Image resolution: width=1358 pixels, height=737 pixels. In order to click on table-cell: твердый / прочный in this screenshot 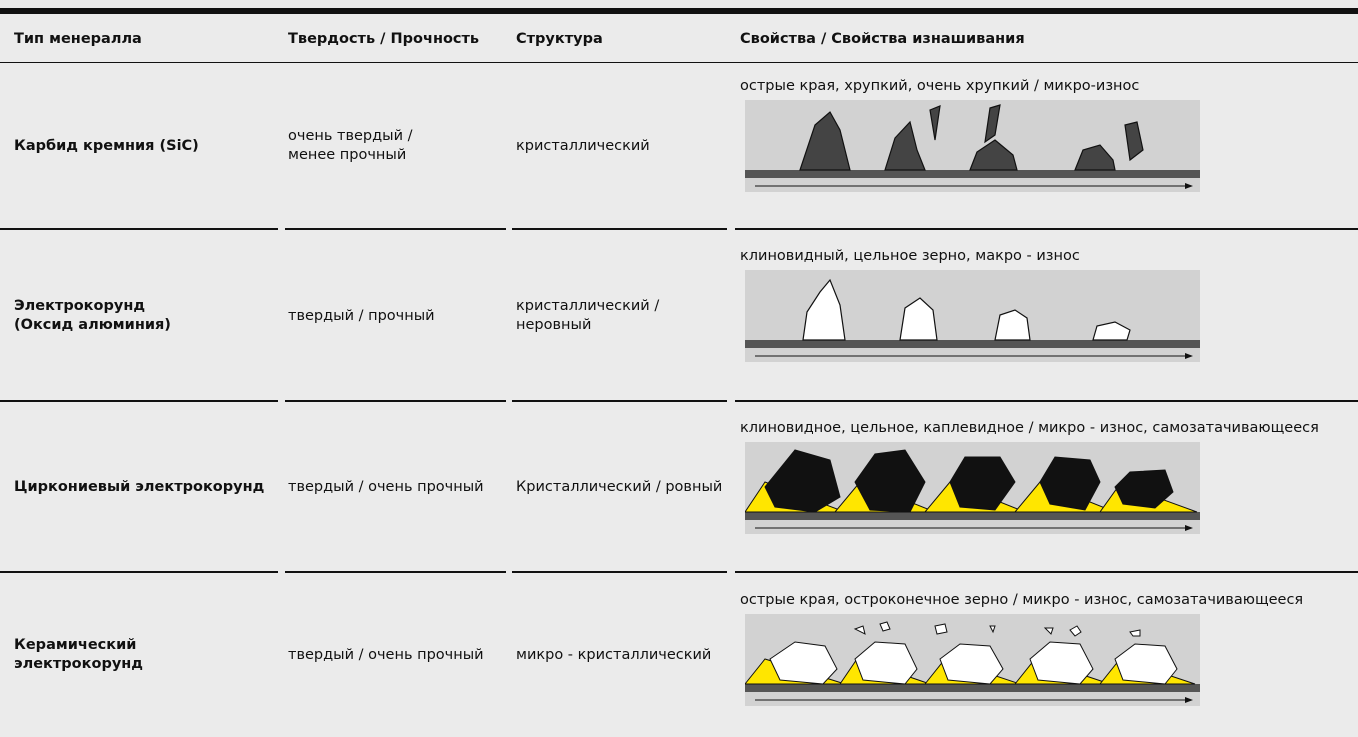, I will do `click(361, 315)`.